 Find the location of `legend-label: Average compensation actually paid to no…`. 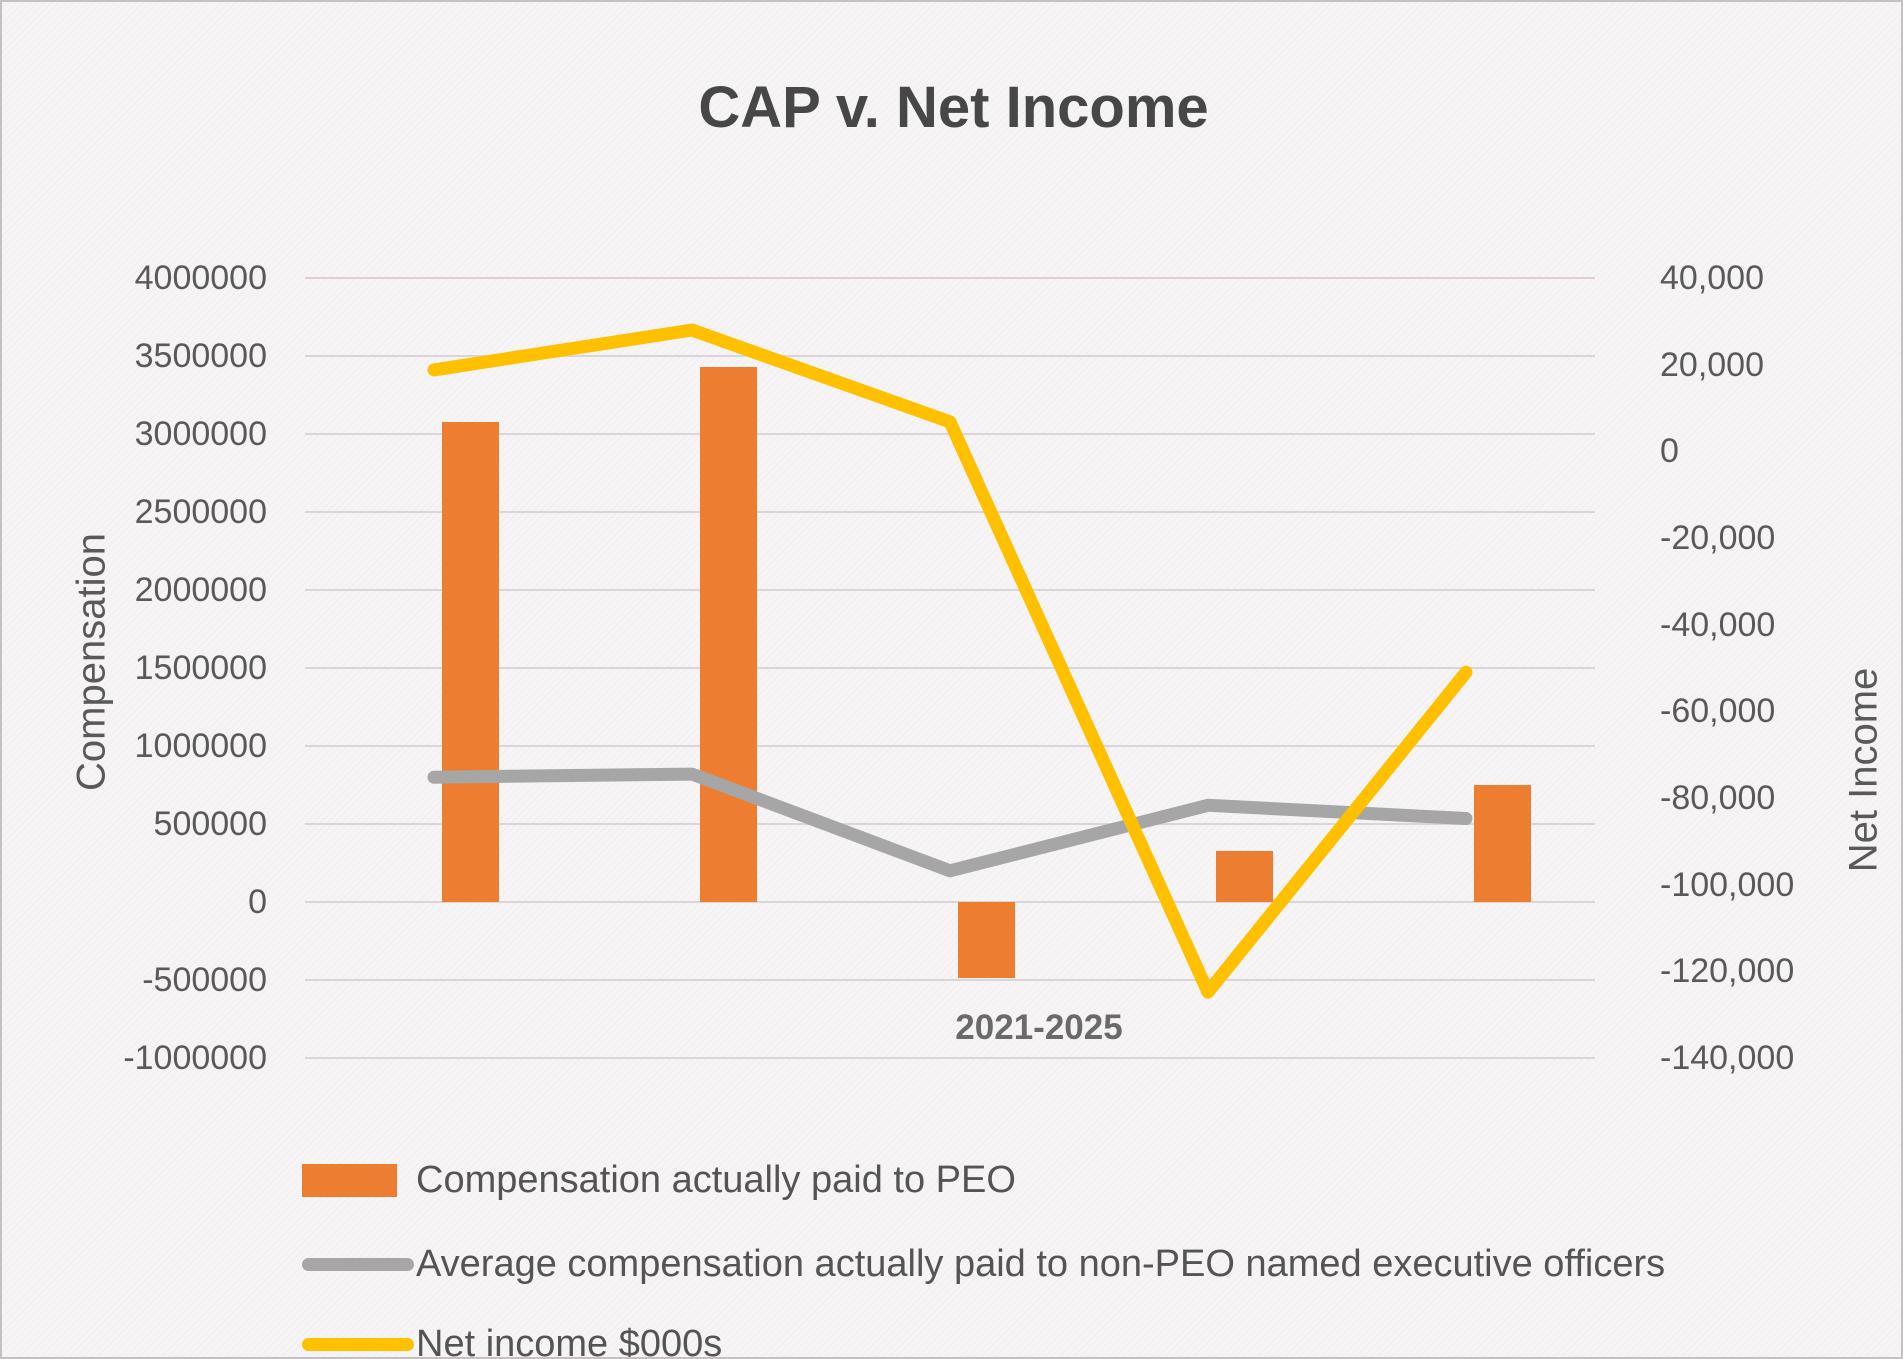

legend-label: Average compensation actually paid to no… is located at coordinates (1041, 1263).